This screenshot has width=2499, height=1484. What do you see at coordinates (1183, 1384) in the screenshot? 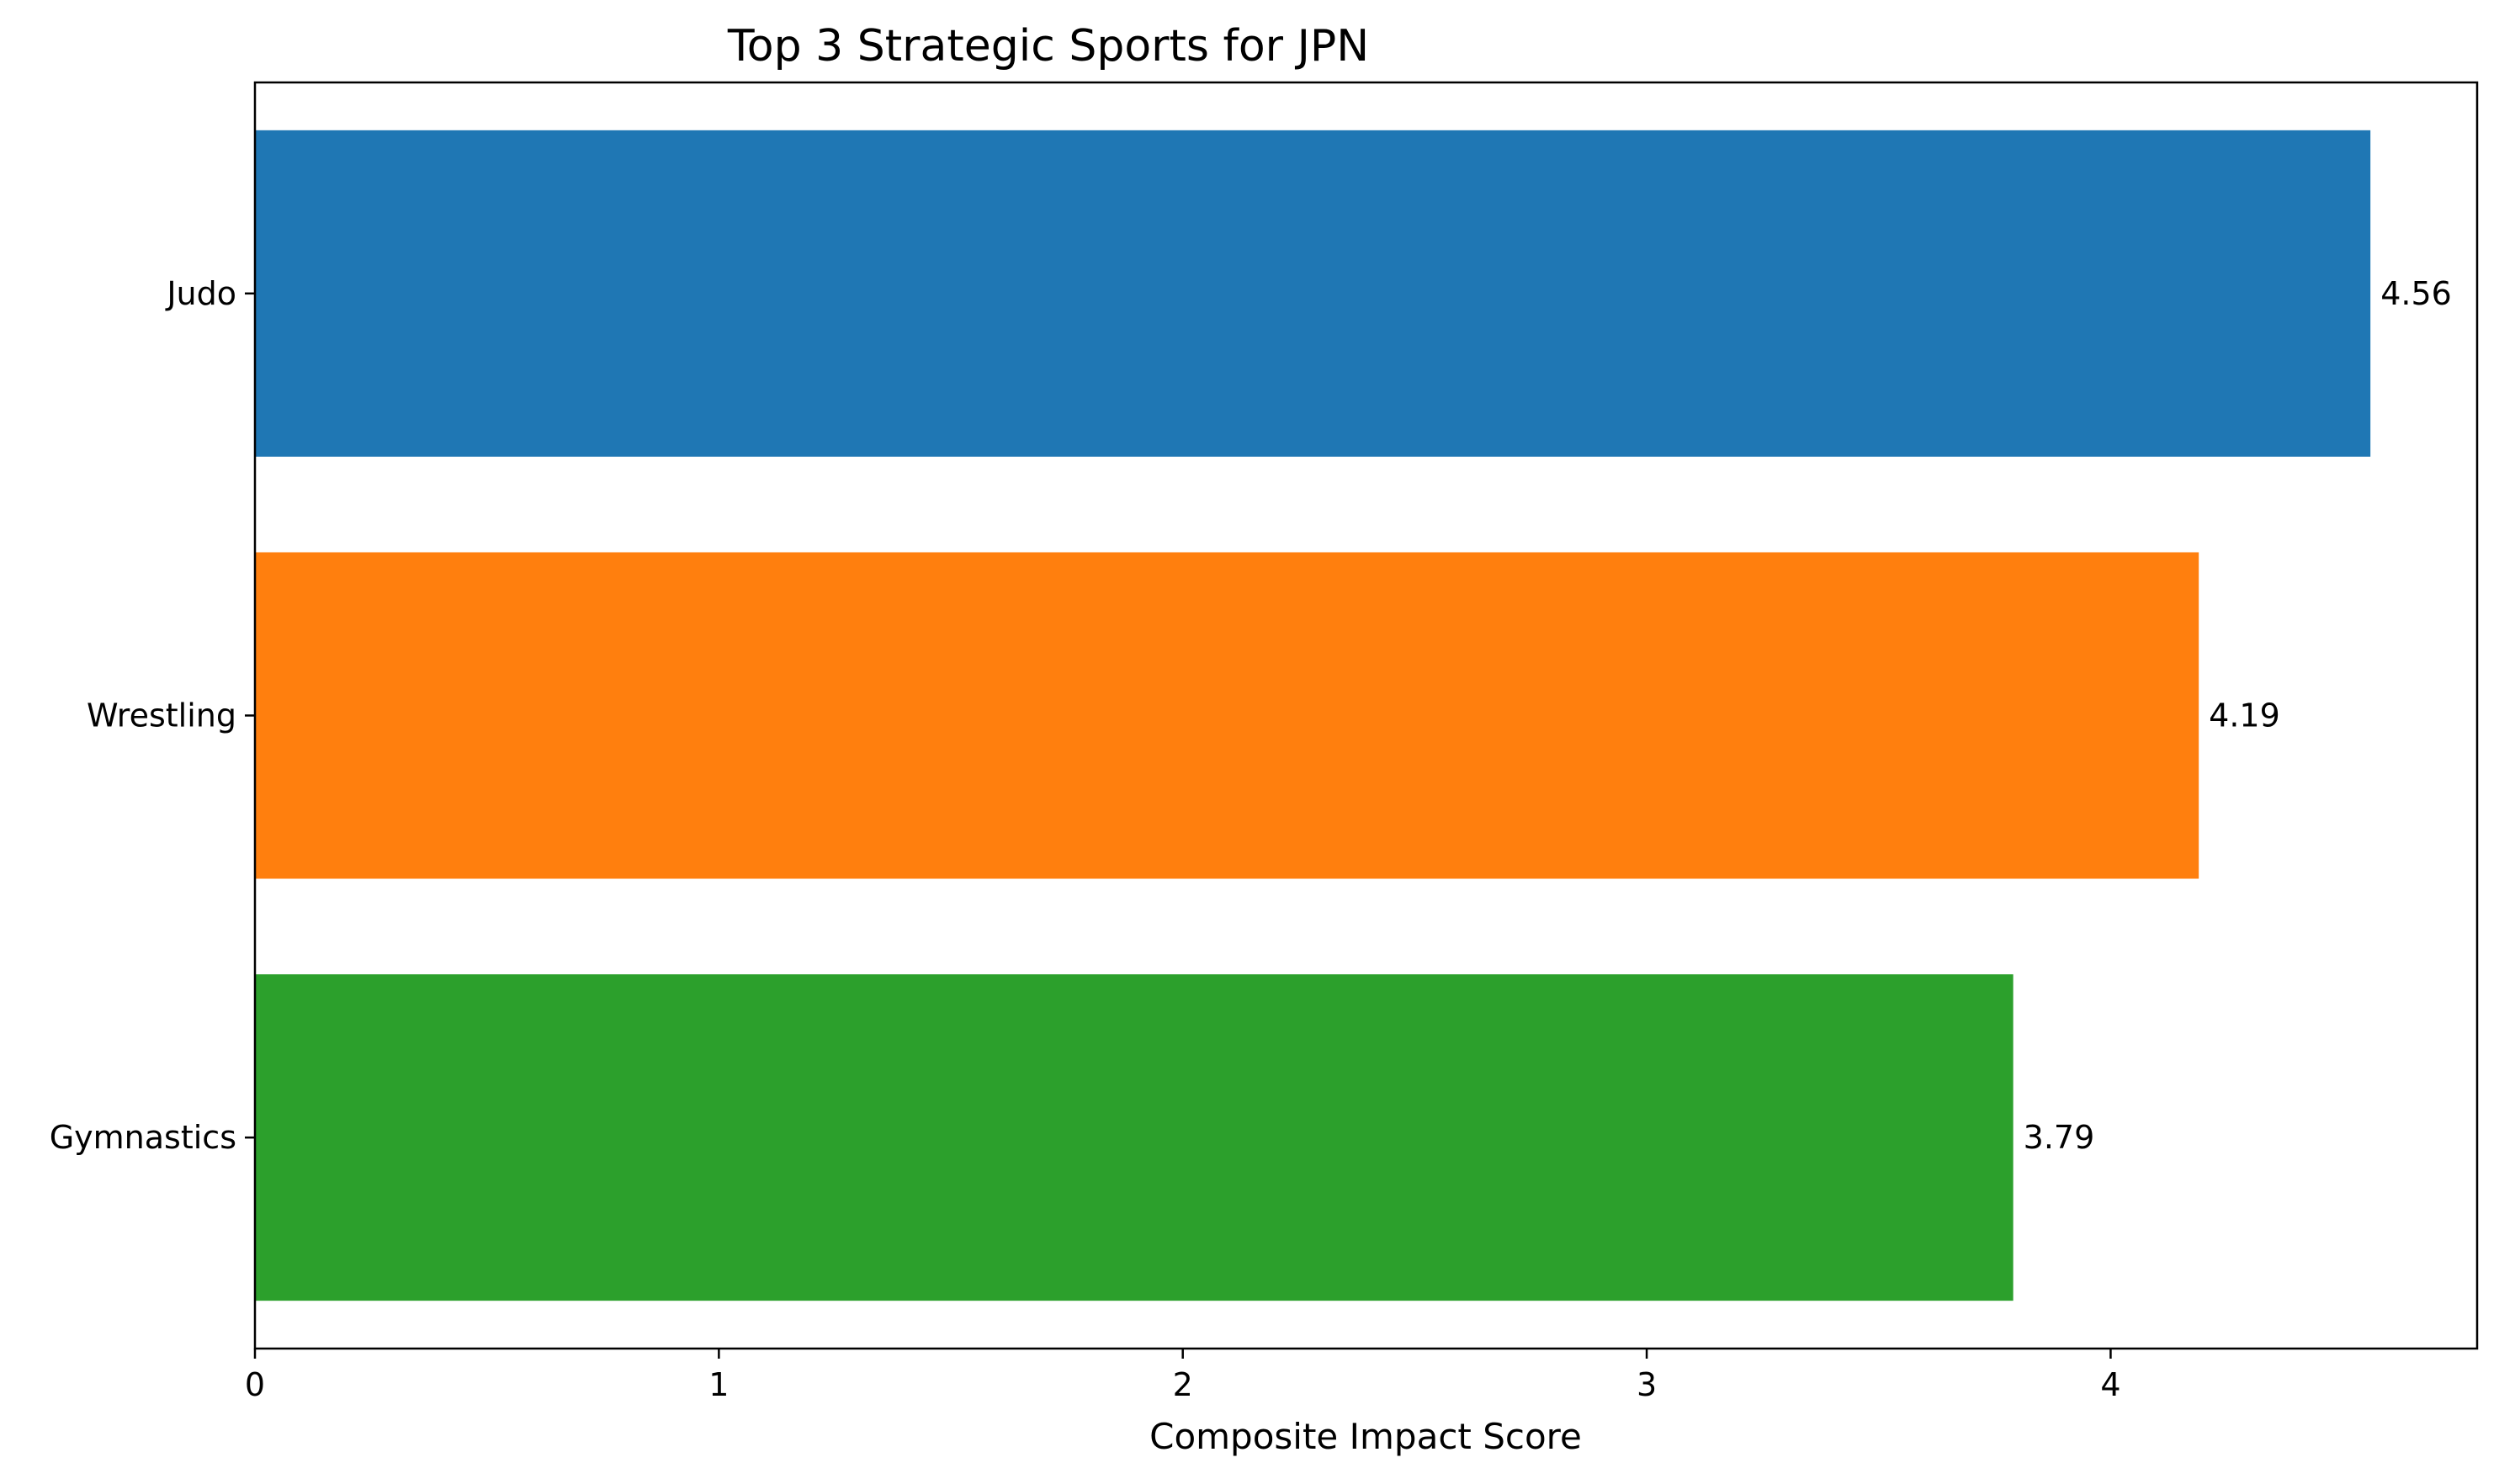
I see `x-tick-label-2: 2` at bounding box center [1183, 1384].